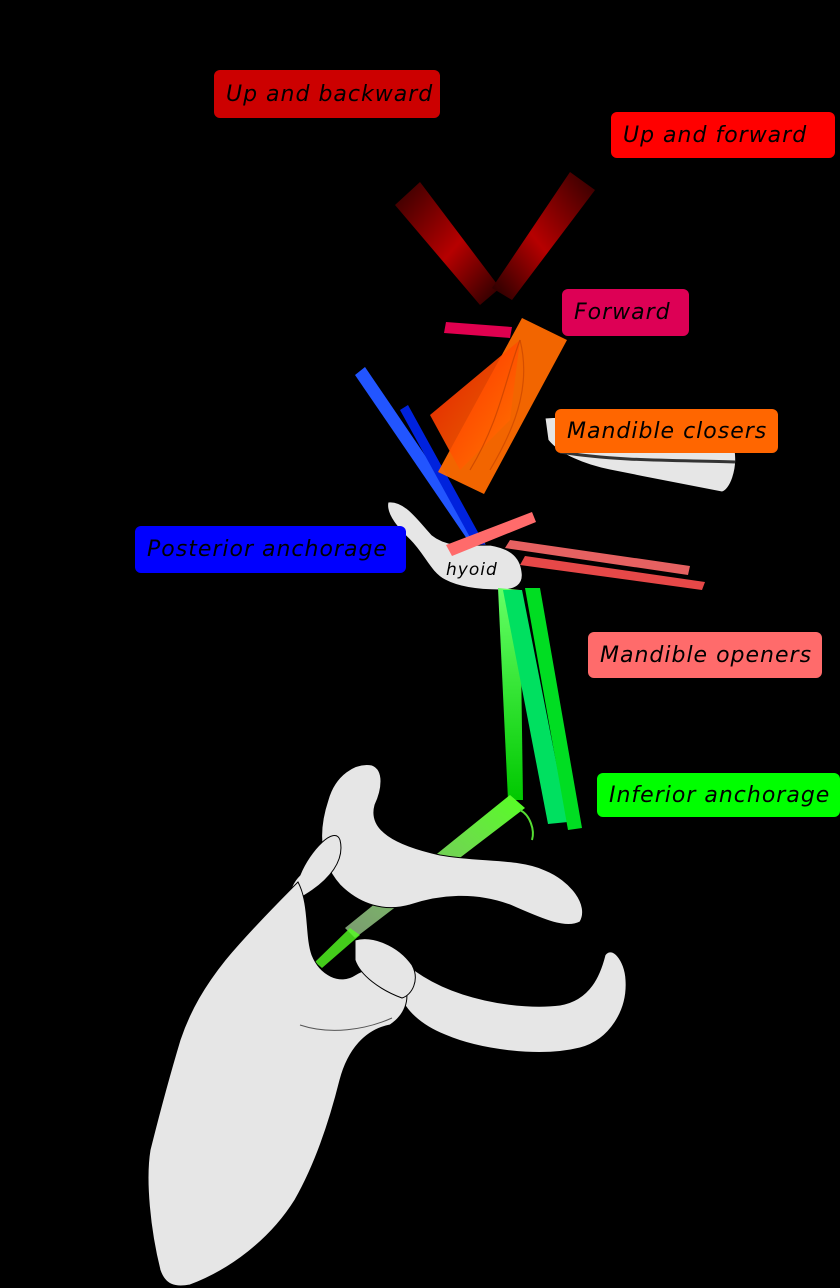  I want to click on forward-muscle, so click(478, 330).